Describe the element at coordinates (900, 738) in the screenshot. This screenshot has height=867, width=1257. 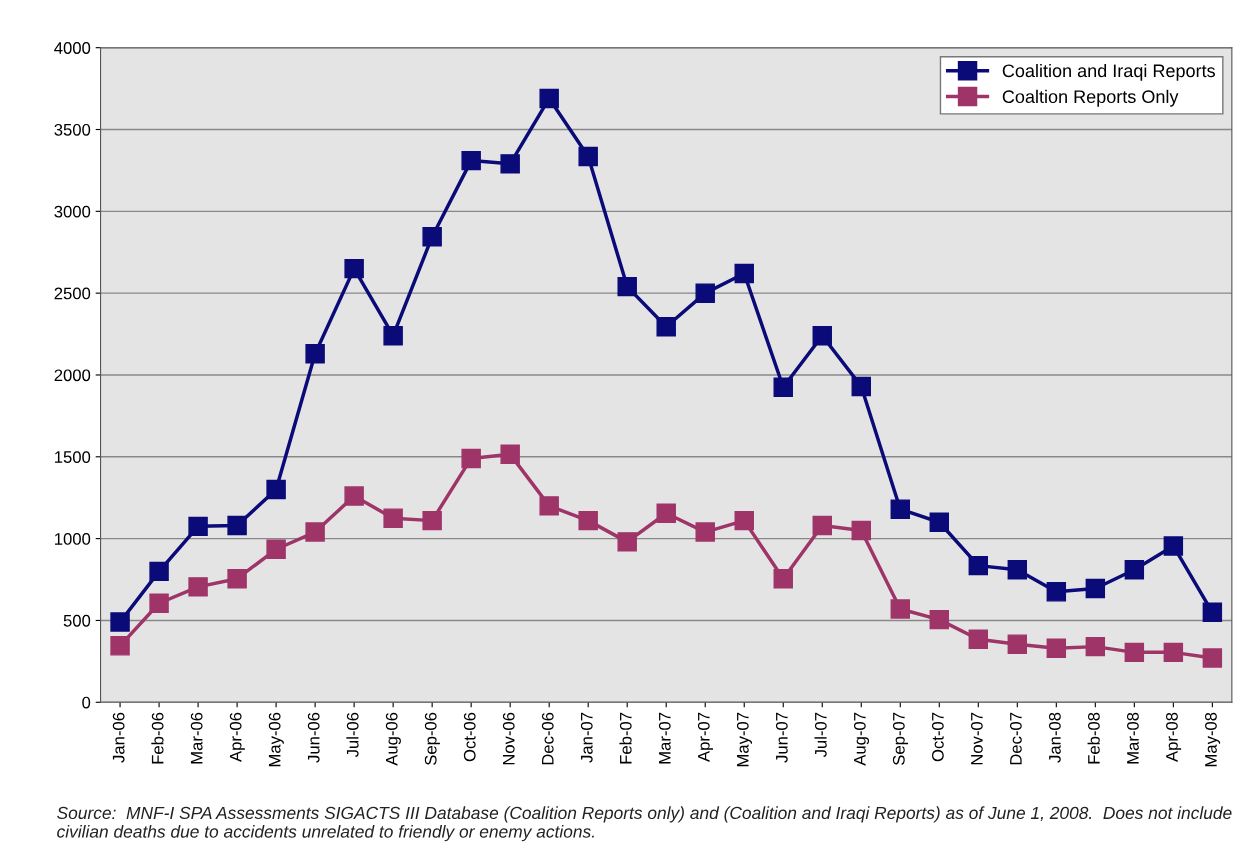
I see `x-tick-label: Sep-07` at that location.